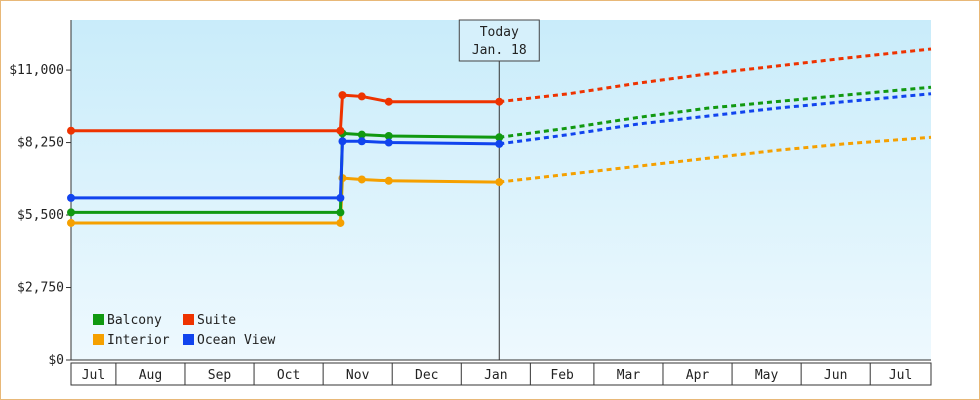  What do you see at coordinates (426, 375) in the screenshot?
I see `month-label: Dec` at bounding box center [426, 375].